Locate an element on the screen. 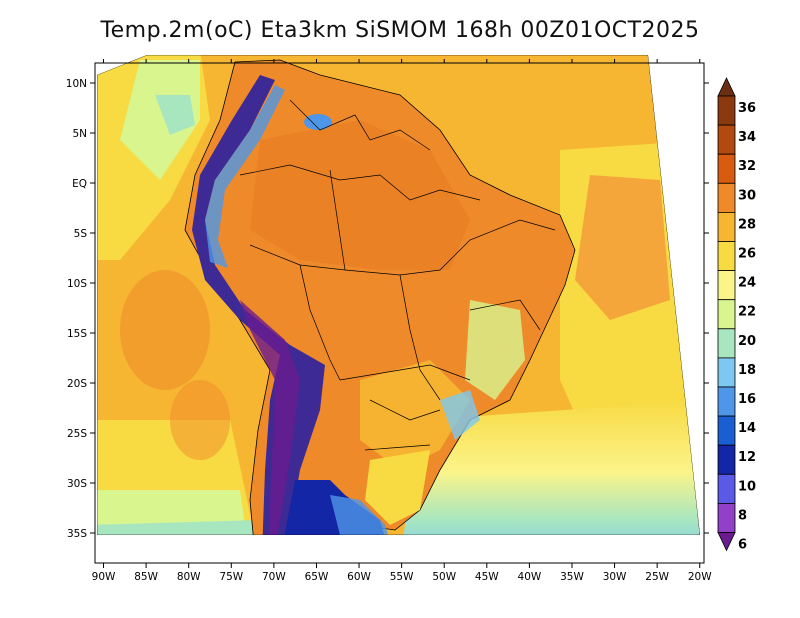 The image size is (800, 618). x-tick-label: 55W is located at coordinates (402, 577).